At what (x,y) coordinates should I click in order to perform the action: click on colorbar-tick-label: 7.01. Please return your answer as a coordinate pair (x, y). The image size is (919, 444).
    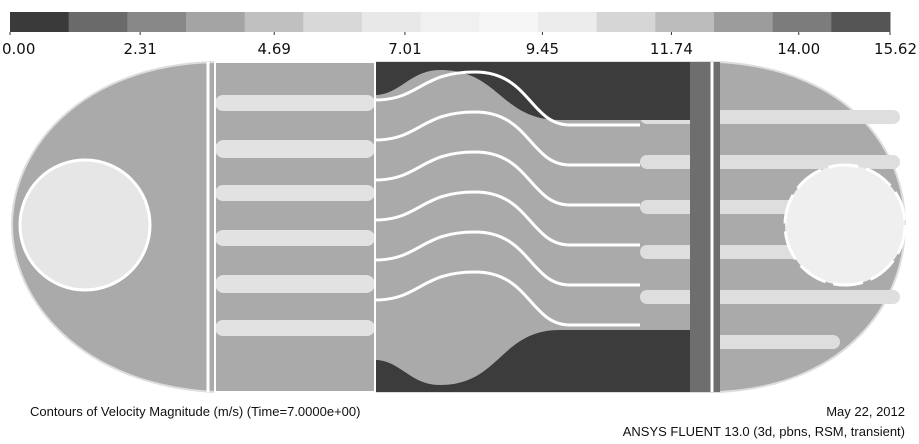
    Looking at the image, I should click on (404, 49).